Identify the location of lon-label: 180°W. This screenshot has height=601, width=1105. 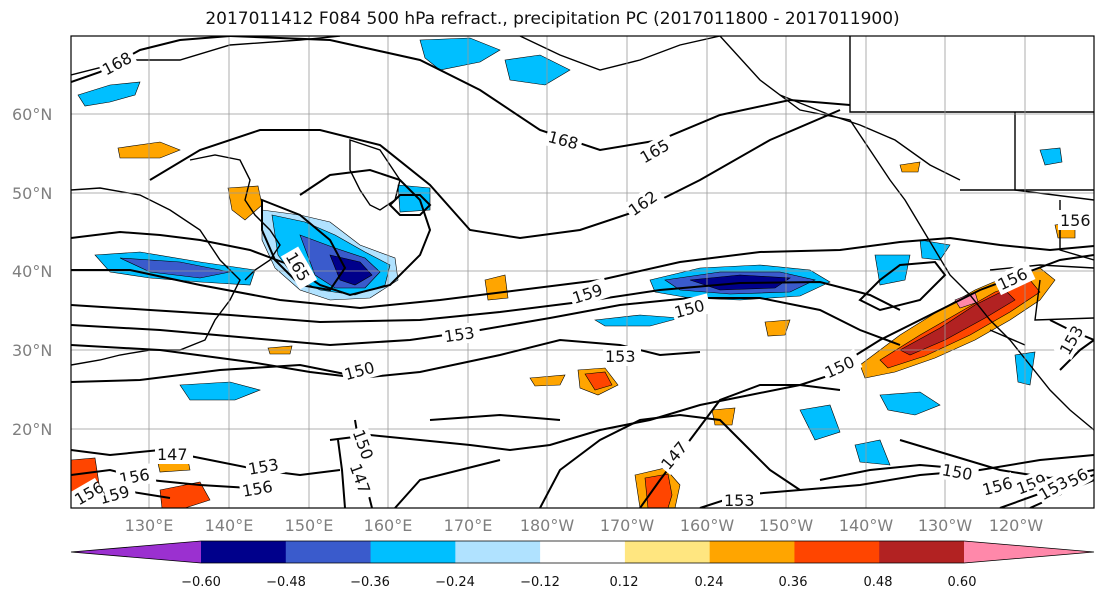
(547, 525).